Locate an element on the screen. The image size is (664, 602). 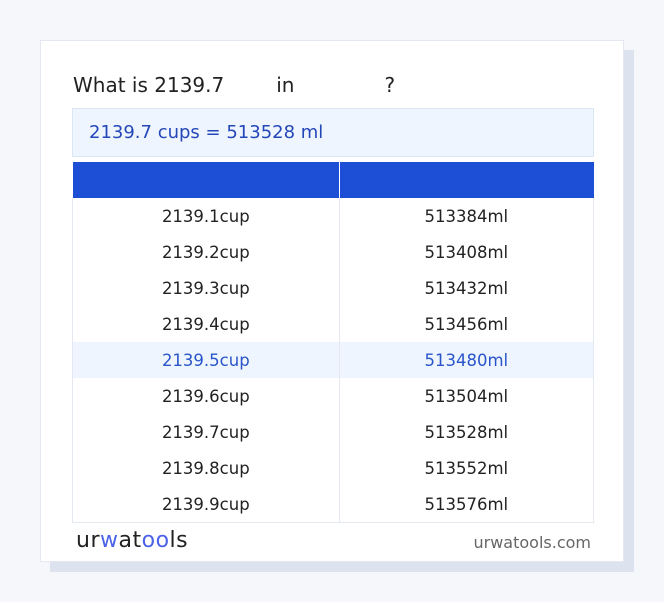
urwatools-logo: urwatools is located at coordinates (132, 540).